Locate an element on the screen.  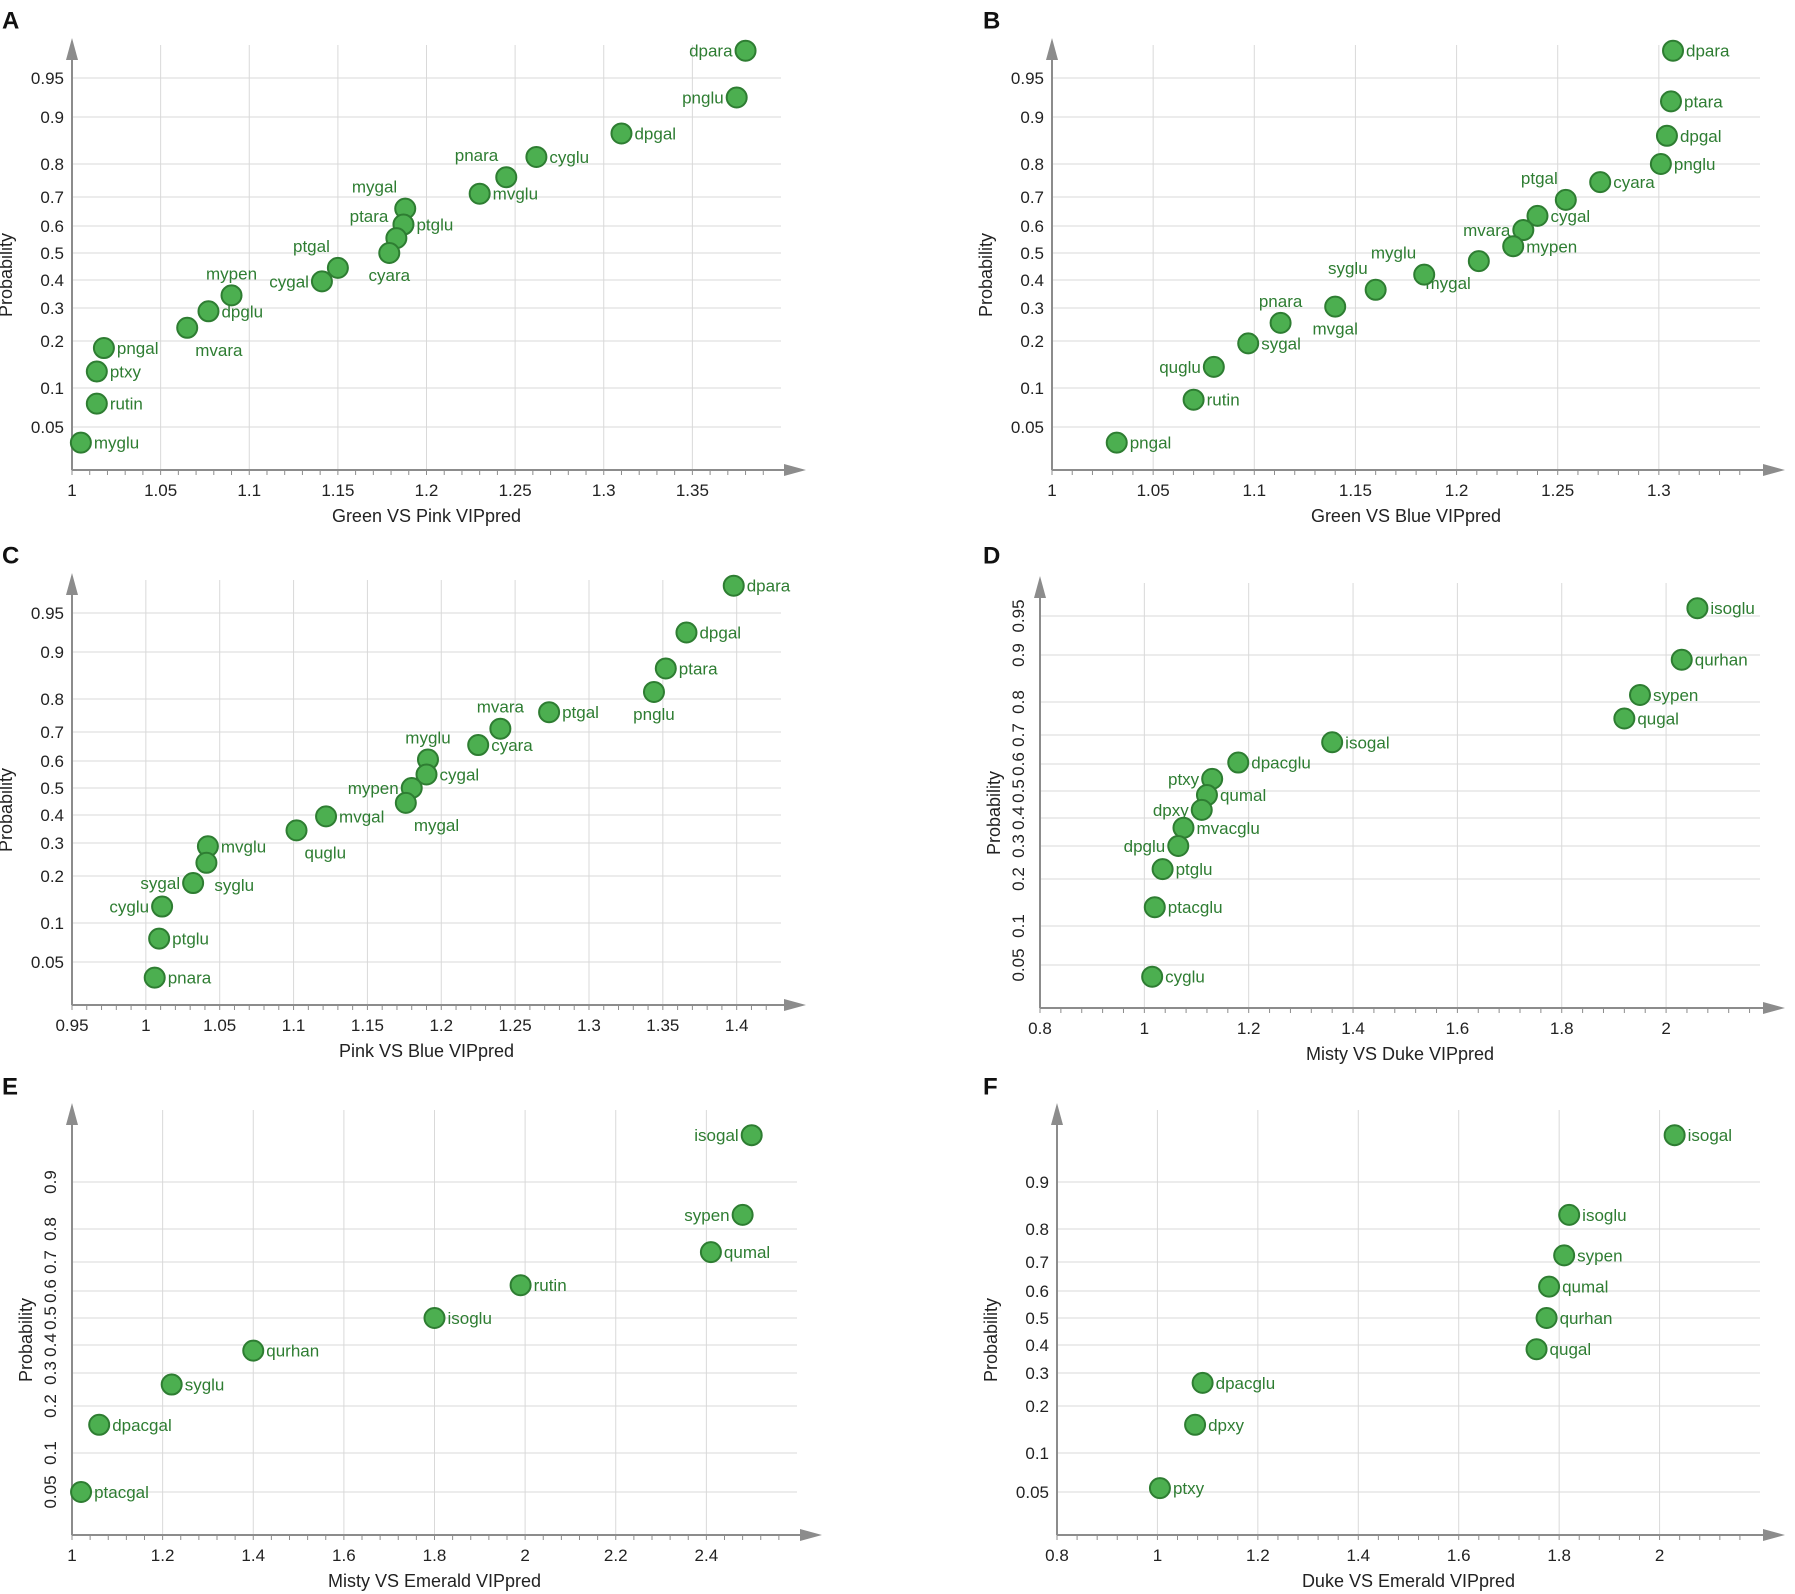
point-label: mvgal is located at coordinates (361, 816).